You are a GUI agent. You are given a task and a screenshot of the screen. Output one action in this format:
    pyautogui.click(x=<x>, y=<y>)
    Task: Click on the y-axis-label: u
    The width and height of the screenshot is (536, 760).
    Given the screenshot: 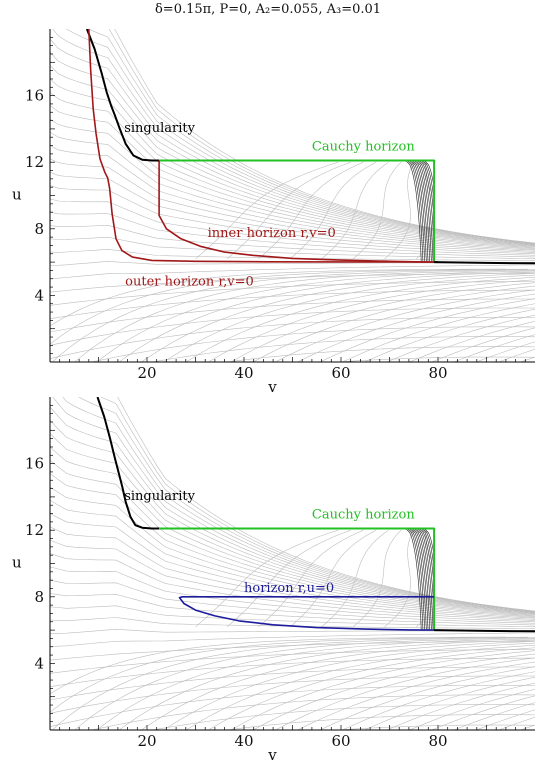 What is the action you would take?
    pyautogui.click(x=17, y=195)
    